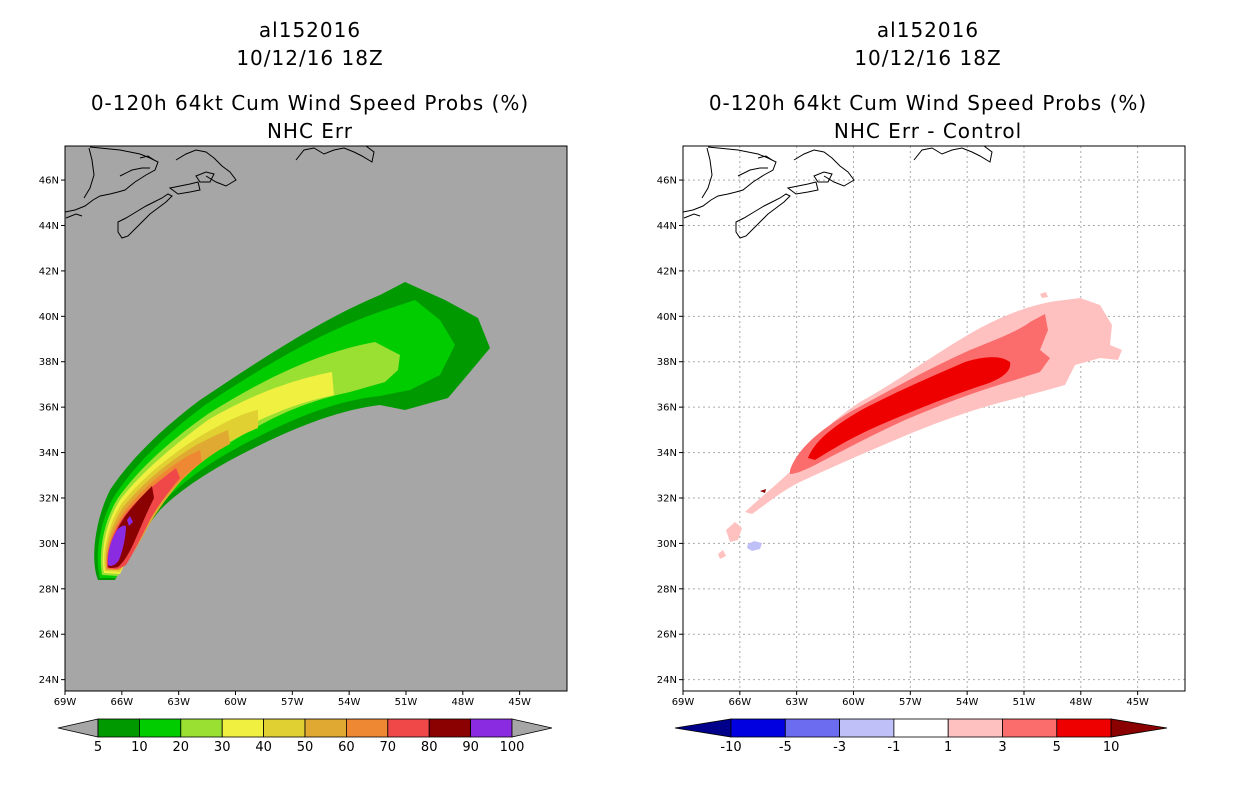 The width and height of the screenshot is (1236, 800). Describe the element at coordinates (1002, 747) in the screenshot. I see `colorbar-label: 3` at that location.